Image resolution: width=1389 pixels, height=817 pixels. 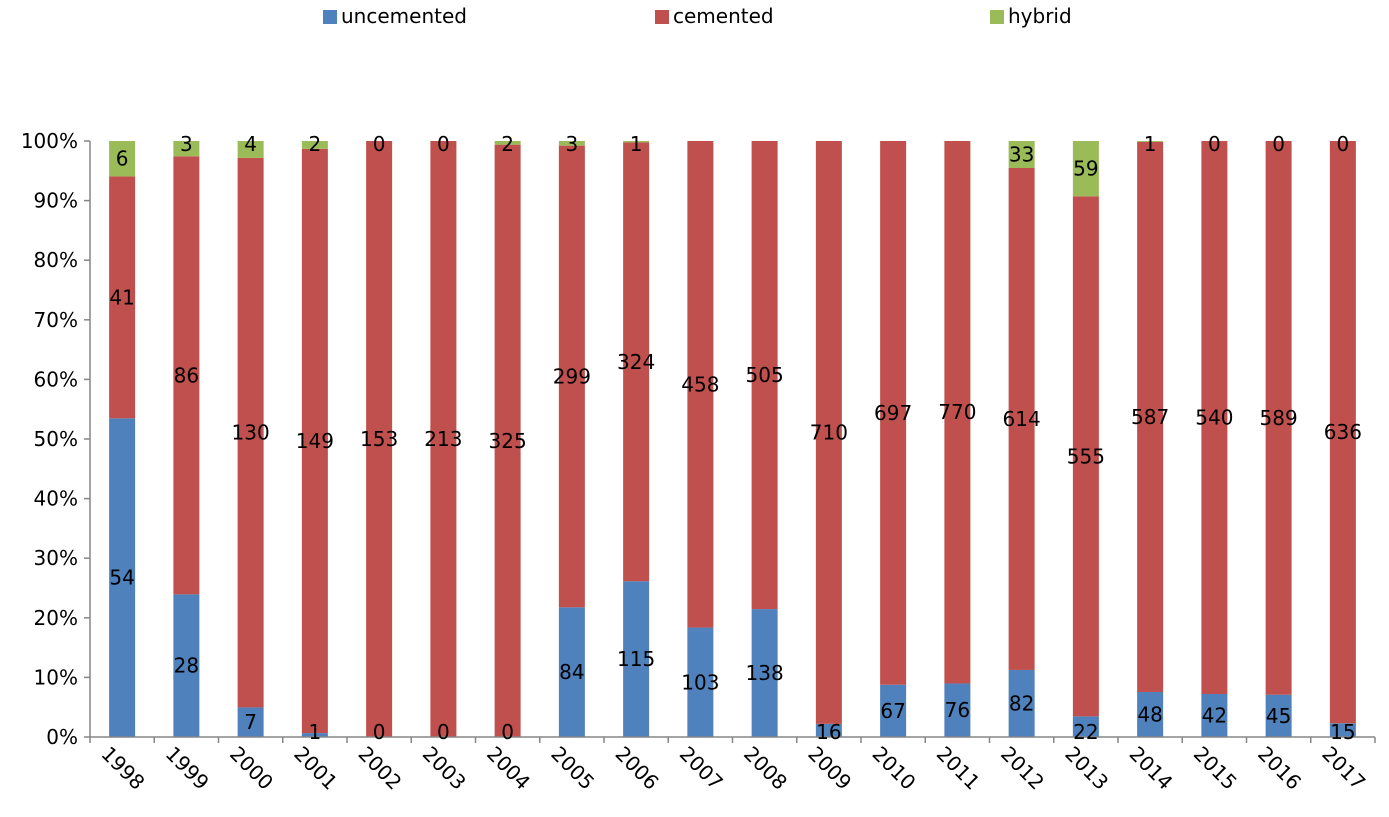 What do you see at coordinates (123, 768) in the screenshot?
I see `x-tick-label: 1998` at bounding box center [123, 768].